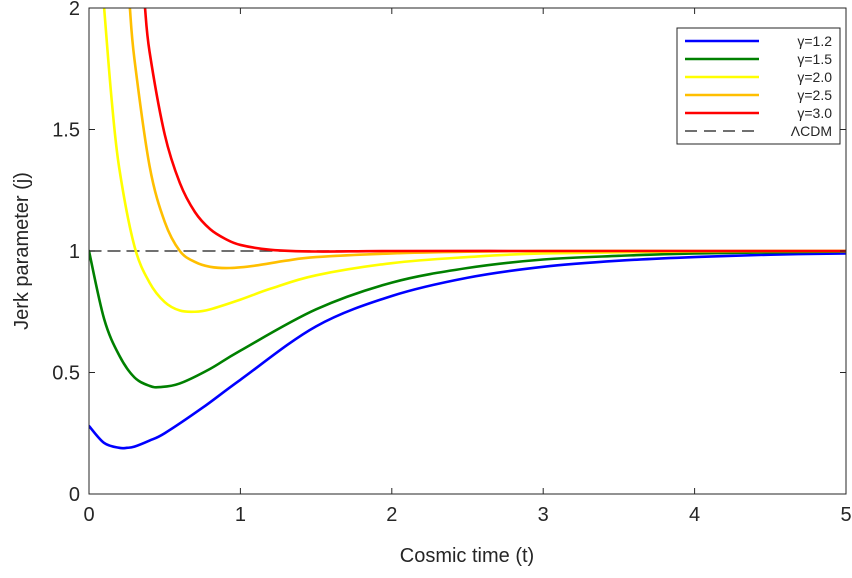  I want to click on x-tick-label: 0, so click(88, 515).